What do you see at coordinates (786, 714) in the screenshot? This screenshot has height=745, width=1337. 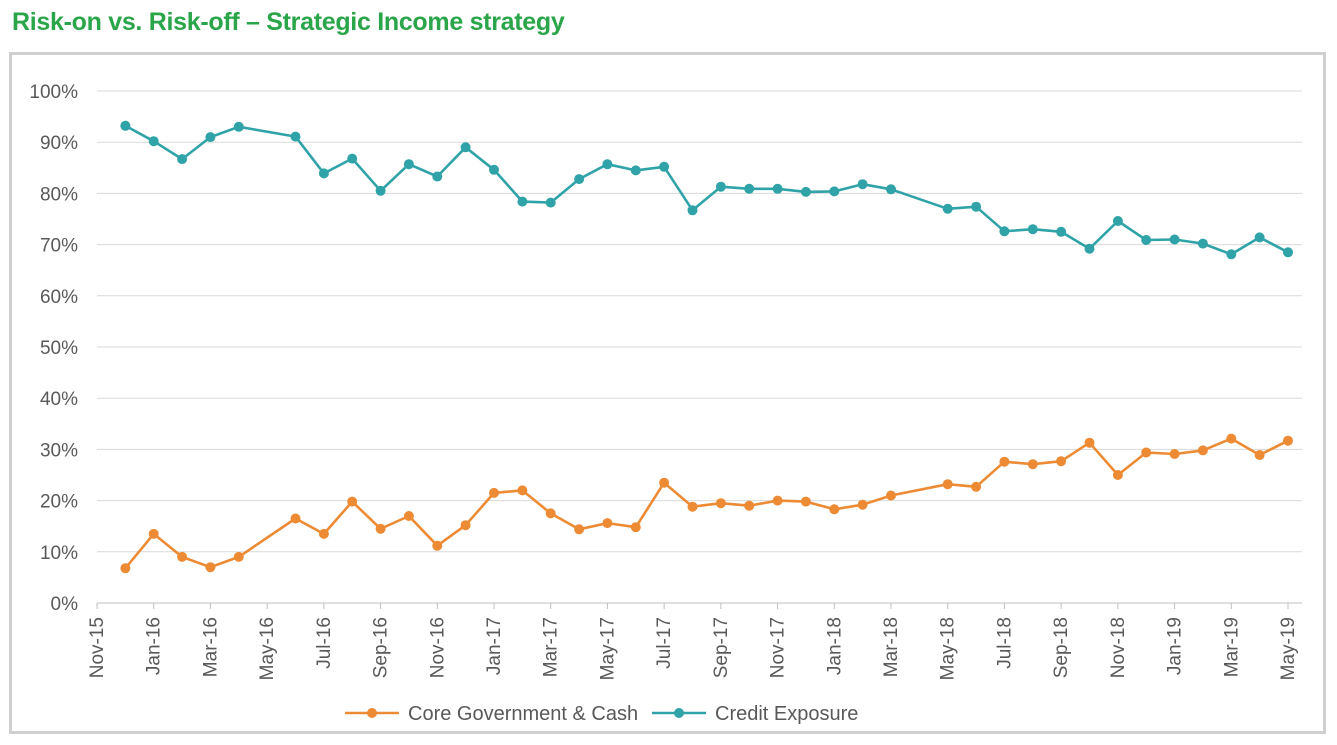 I see `legend-label: Credit Exposure` at bounding box center [786, 714].